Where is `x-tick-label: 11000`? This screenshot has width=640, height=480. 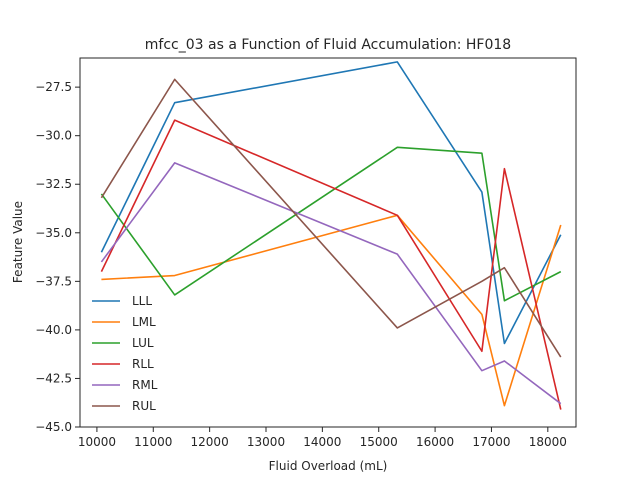 x-tick-label: 11000 is located at coordinates (153, 442).